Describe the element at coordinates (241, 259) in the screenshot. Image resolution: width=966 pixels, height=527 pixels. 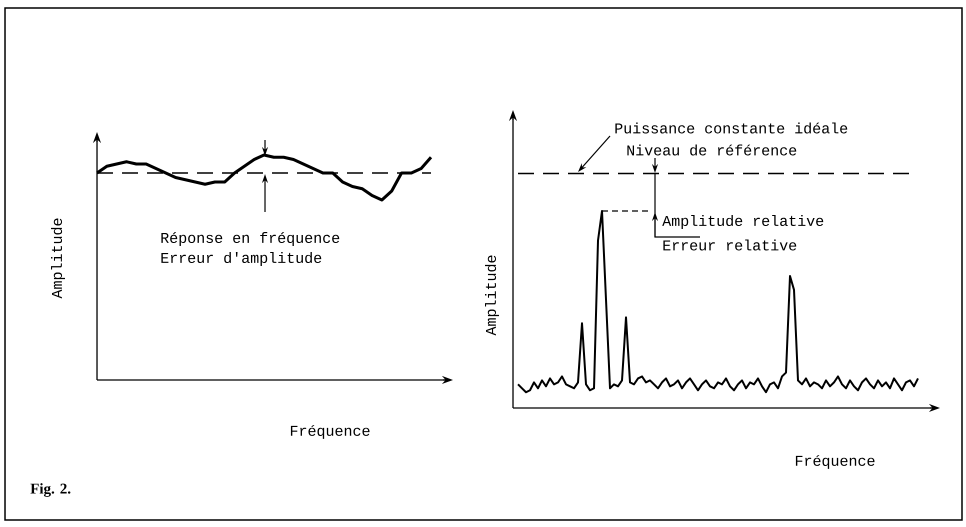
I see `annotation: Erreur d'amplitude` at that location.